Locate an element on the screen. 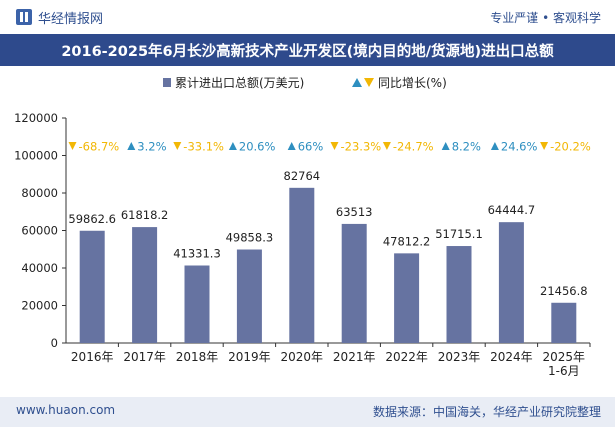 The image size is (615, 427). growth-label: -20.2% is located at coordinates (570, 147).